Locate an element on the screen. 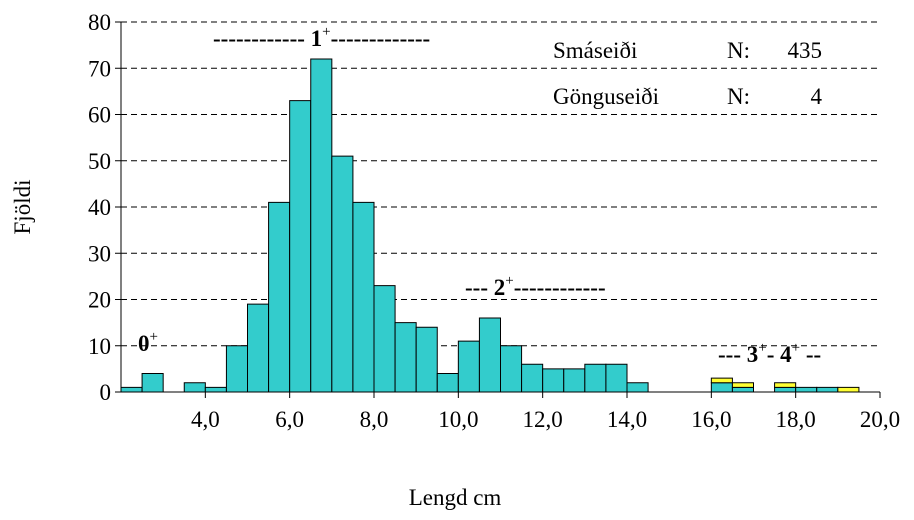 The image size is (914, 520). y-tick-label: 50 is located at coordinates (99, 161).